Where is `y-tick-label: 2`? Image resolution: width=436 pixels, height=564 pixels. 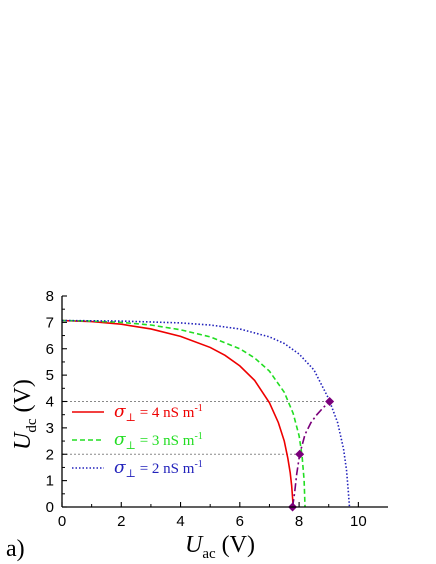 y-tick-label: 2 is located at coordinates (50, 454).